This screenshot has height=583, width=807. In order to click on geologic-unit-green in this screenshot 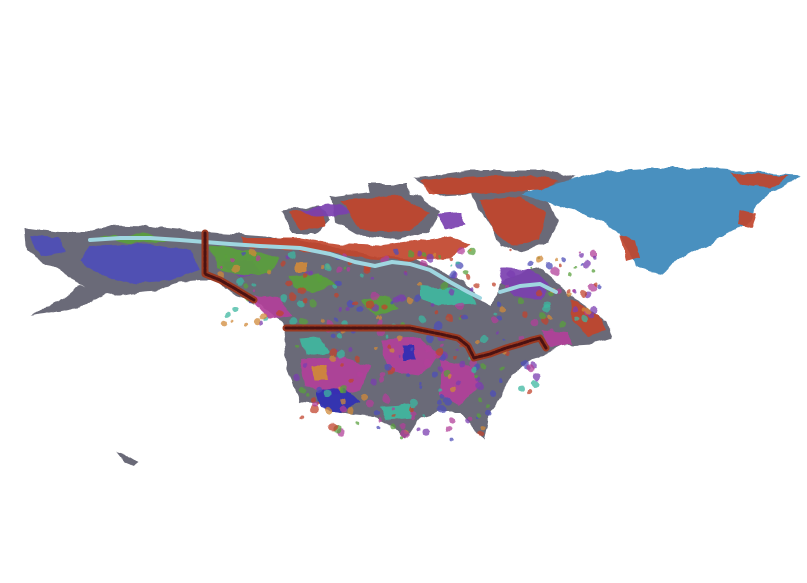, I will do `click(245, 261)`.